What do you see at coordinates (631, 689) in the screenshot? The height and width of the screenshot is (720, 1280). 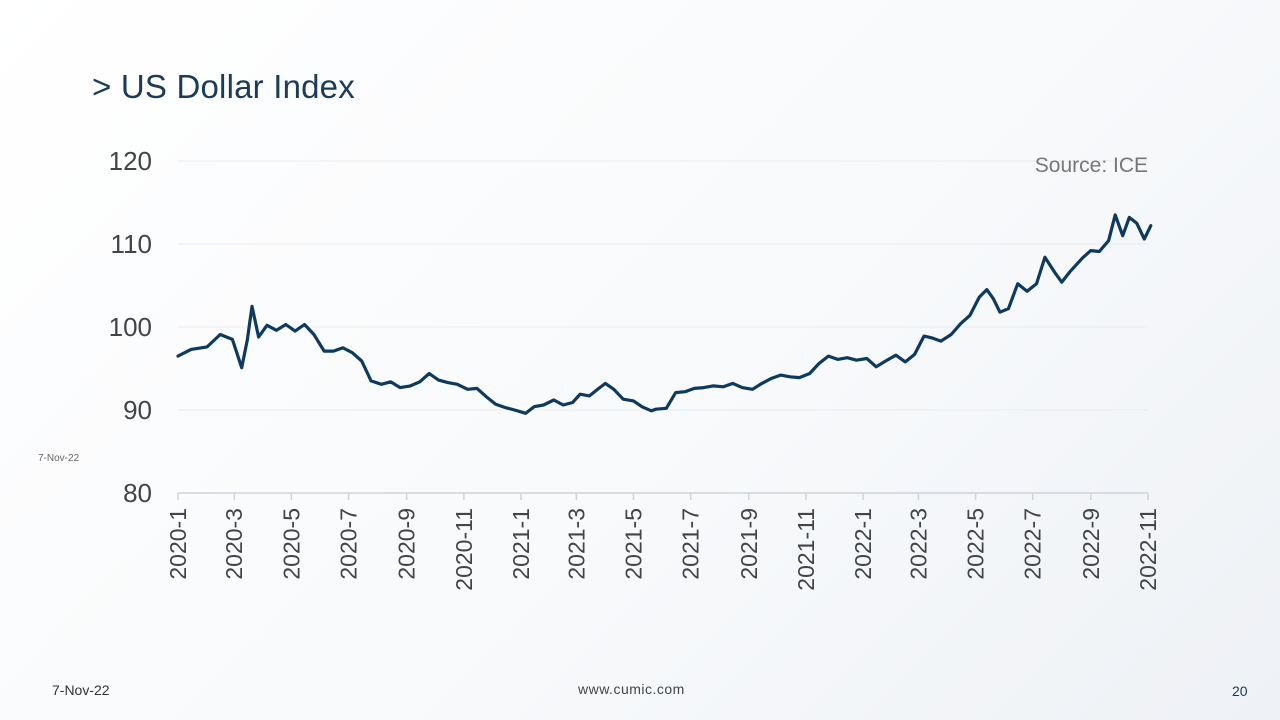 I see `footer-url: www.cumic.com` at bounding box center [631, 689].